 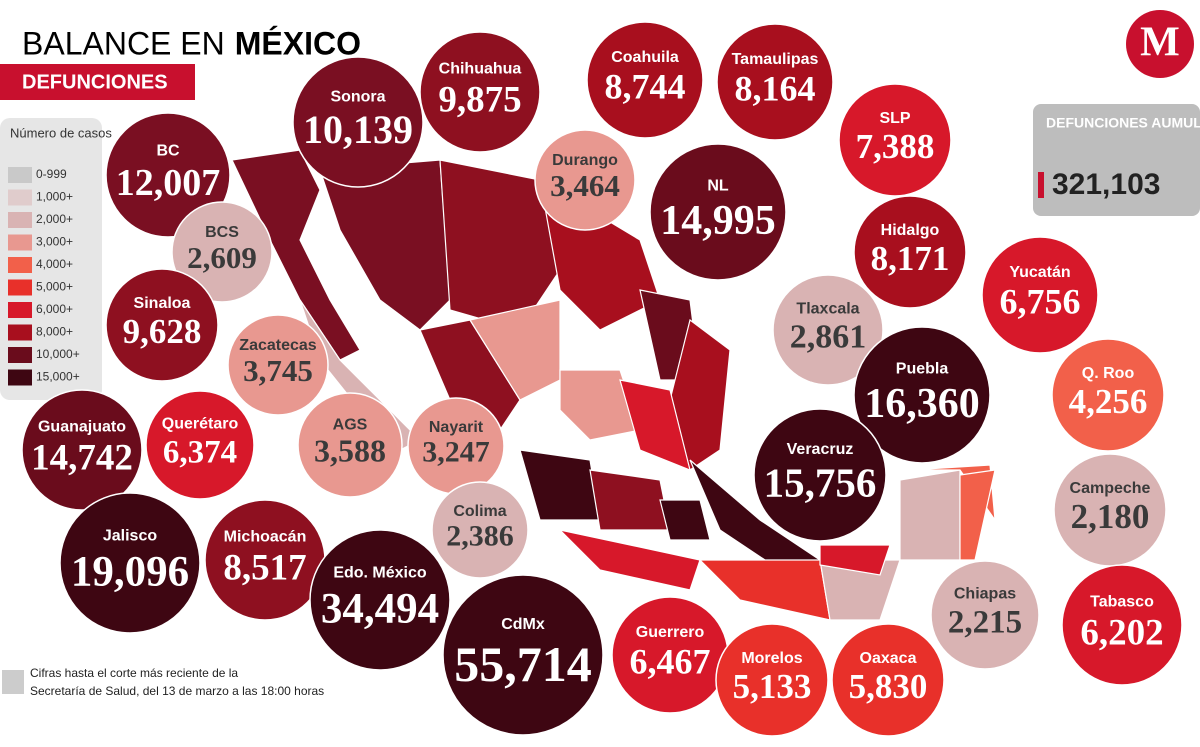 I want to click on logo-bg, so click(x=1160, y=44).